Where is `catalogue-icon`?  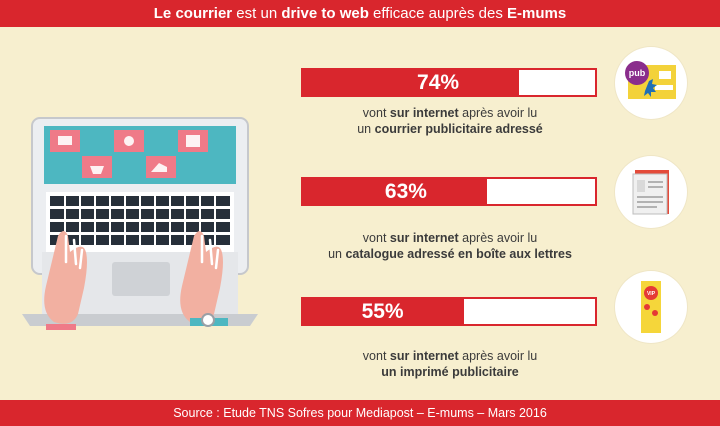 catalogue-icon is located at coordinates (651, 192).